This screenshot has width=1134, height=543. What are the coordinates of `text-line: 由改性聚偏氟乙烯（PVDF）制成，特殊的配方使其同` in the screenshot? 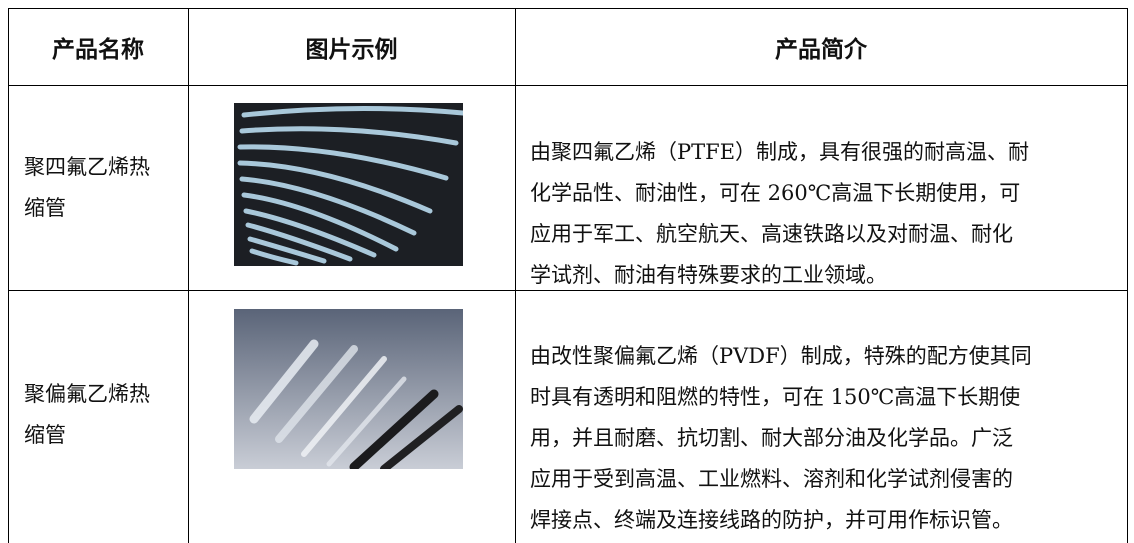 It's located at (781, 356).